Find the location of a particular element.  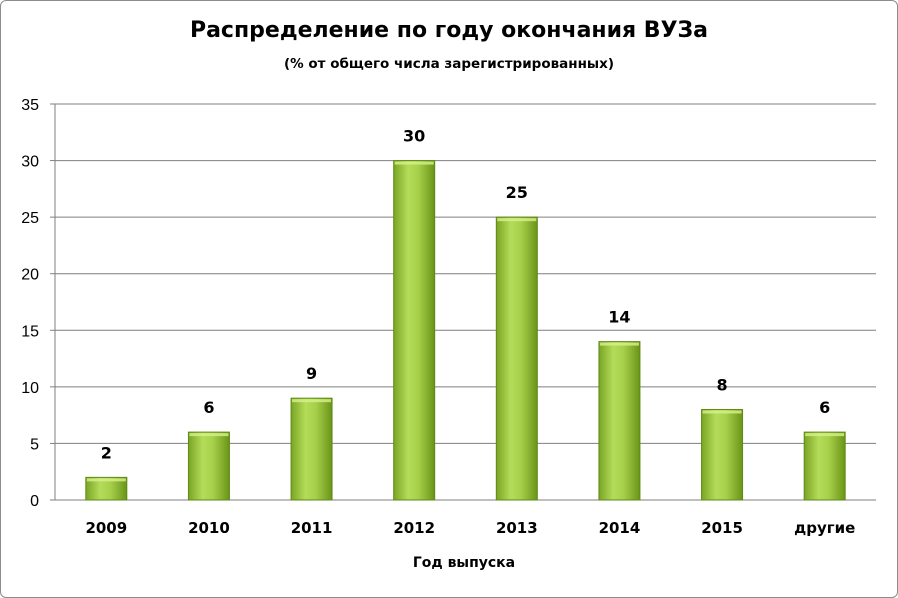

data-label: 9 is located at coordinates (311, 373).